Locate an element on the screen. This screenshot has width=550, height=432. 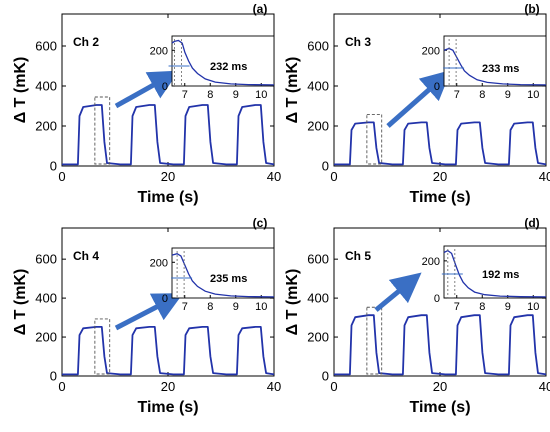
inset-annotation: 192 ms is located at coordinates (500, 275).